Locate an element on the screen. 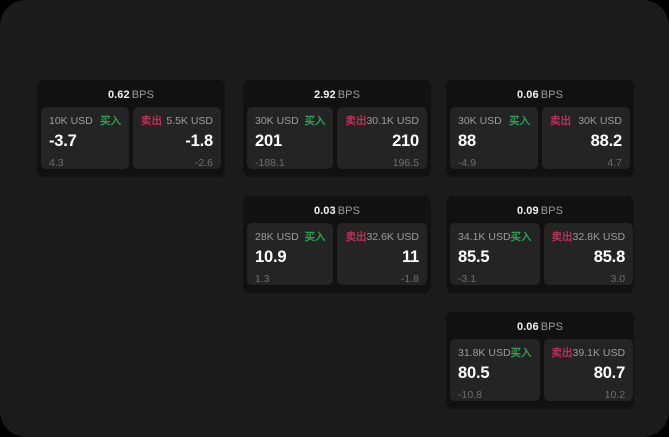 This screenshot has height=437, width=669. sell-price: 80.7 is located at coordinates (609, 373).